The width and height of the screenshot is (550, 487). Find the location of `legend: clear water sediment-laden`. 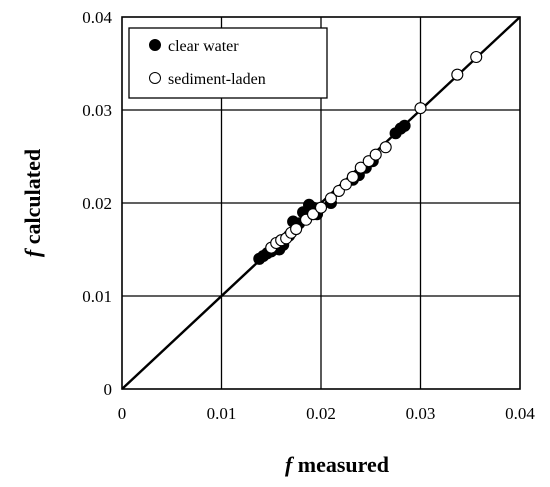

legend: clear water sediment-laden is located at coordinates (228, 63).